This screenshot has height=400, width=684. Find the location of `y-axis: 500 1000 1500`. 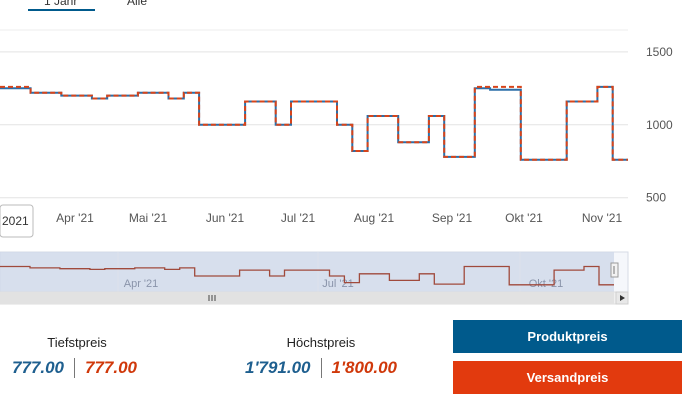

y-axis: 500 1000 1500 is located at coordinates (659, 125).